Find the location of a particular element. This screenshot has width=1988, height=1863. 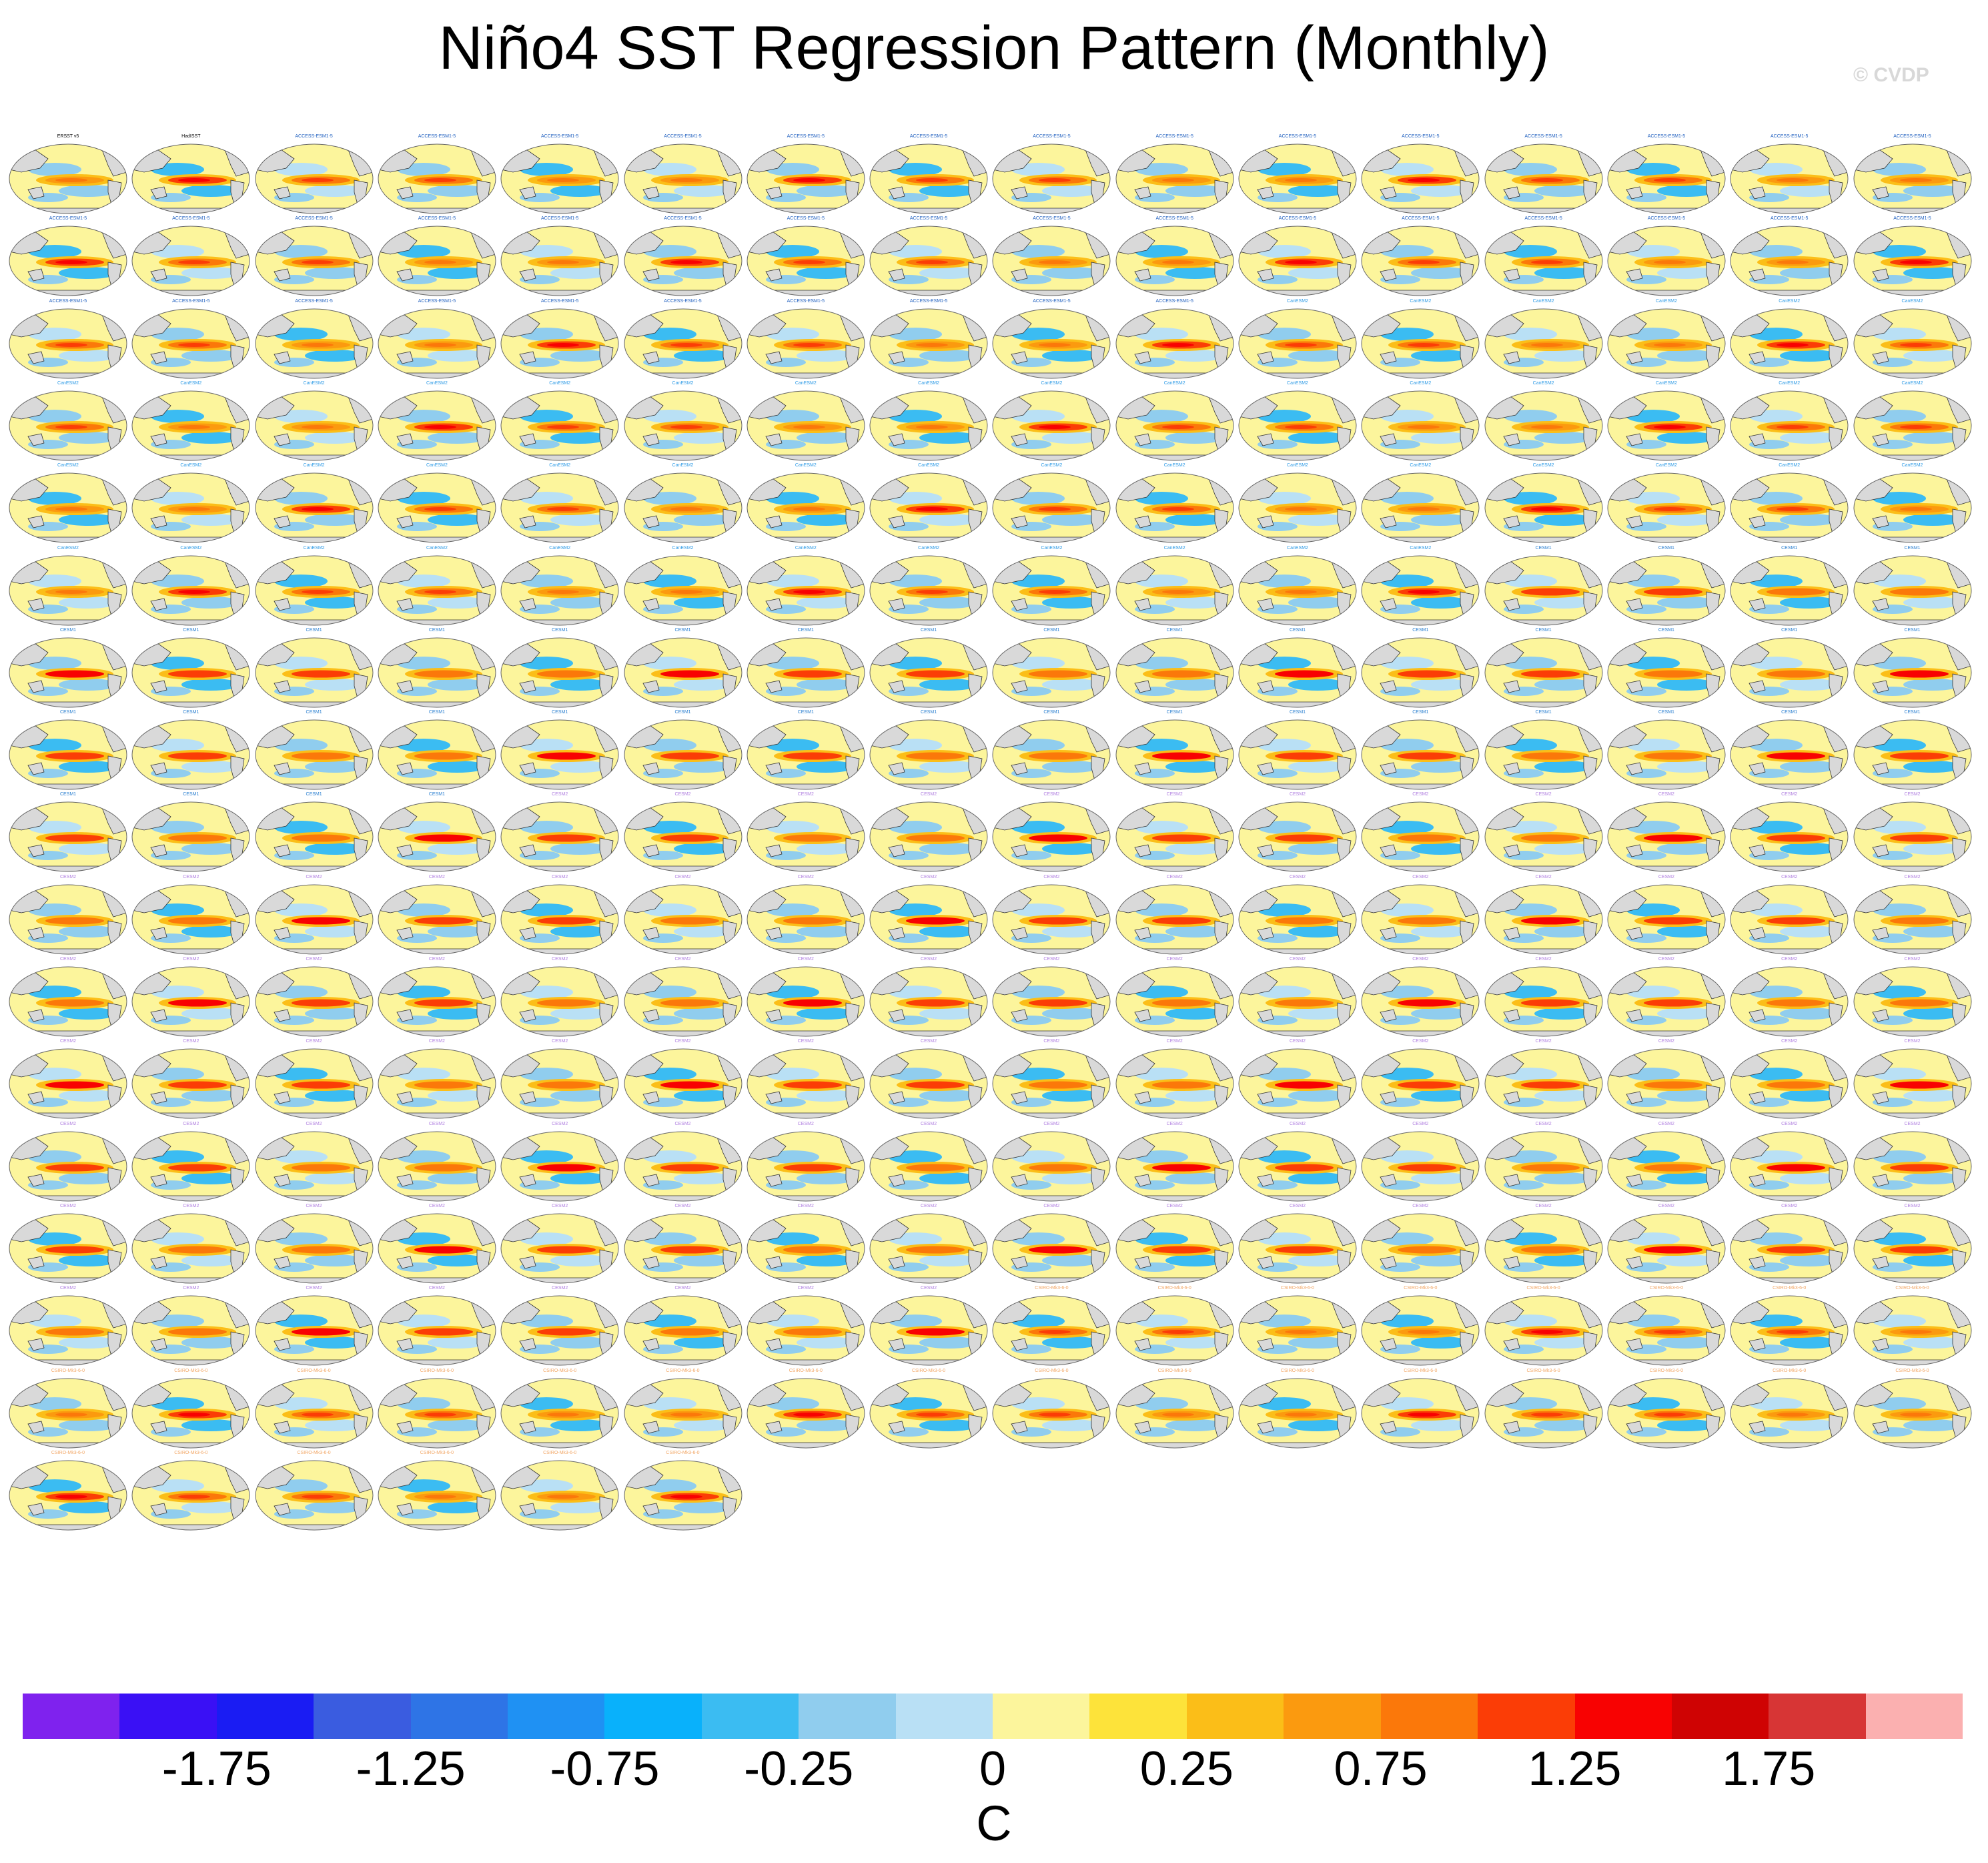

colorbar-tick-label: -1.25 is located at coordinates (411, 1769).